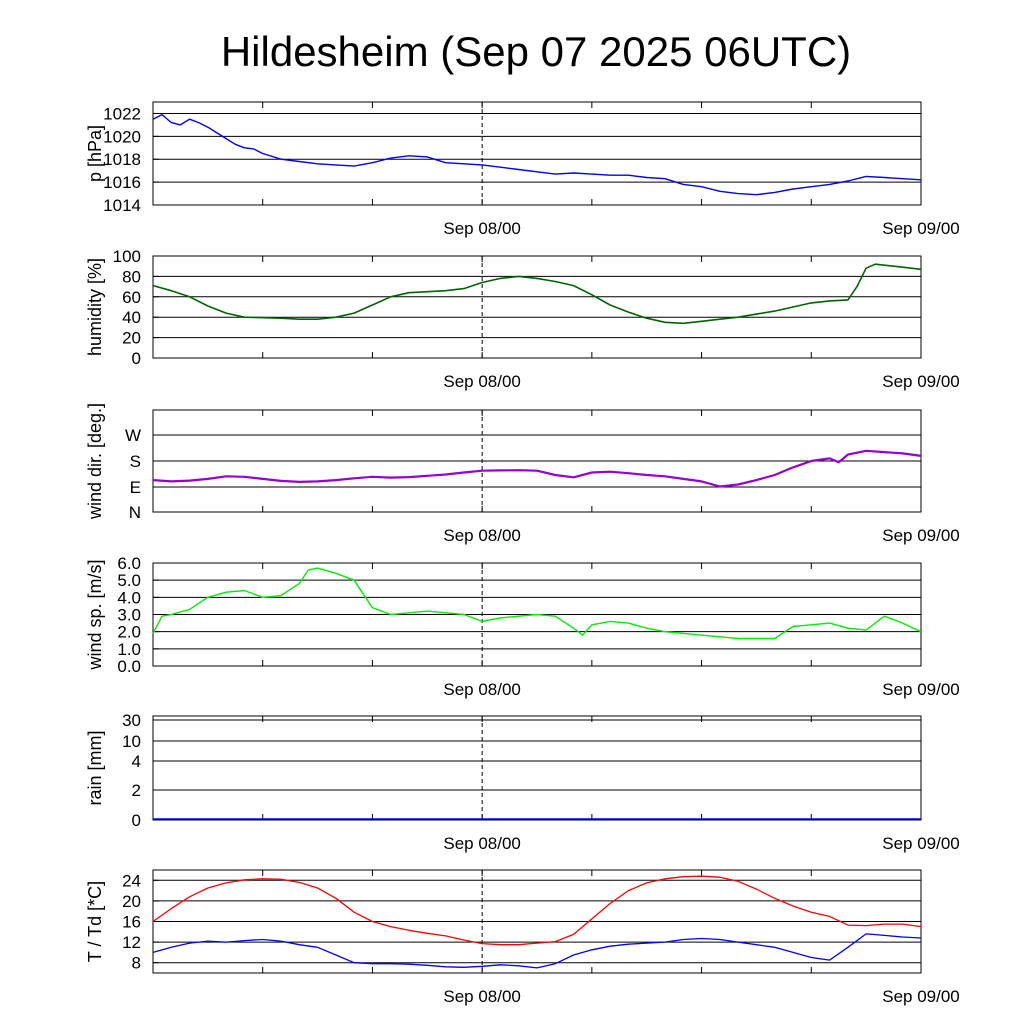 The image size is (1024, 1024). Describe the element at coordinates (131, 297) in the screenshot. I see `y-tick-label: 60` at that location.